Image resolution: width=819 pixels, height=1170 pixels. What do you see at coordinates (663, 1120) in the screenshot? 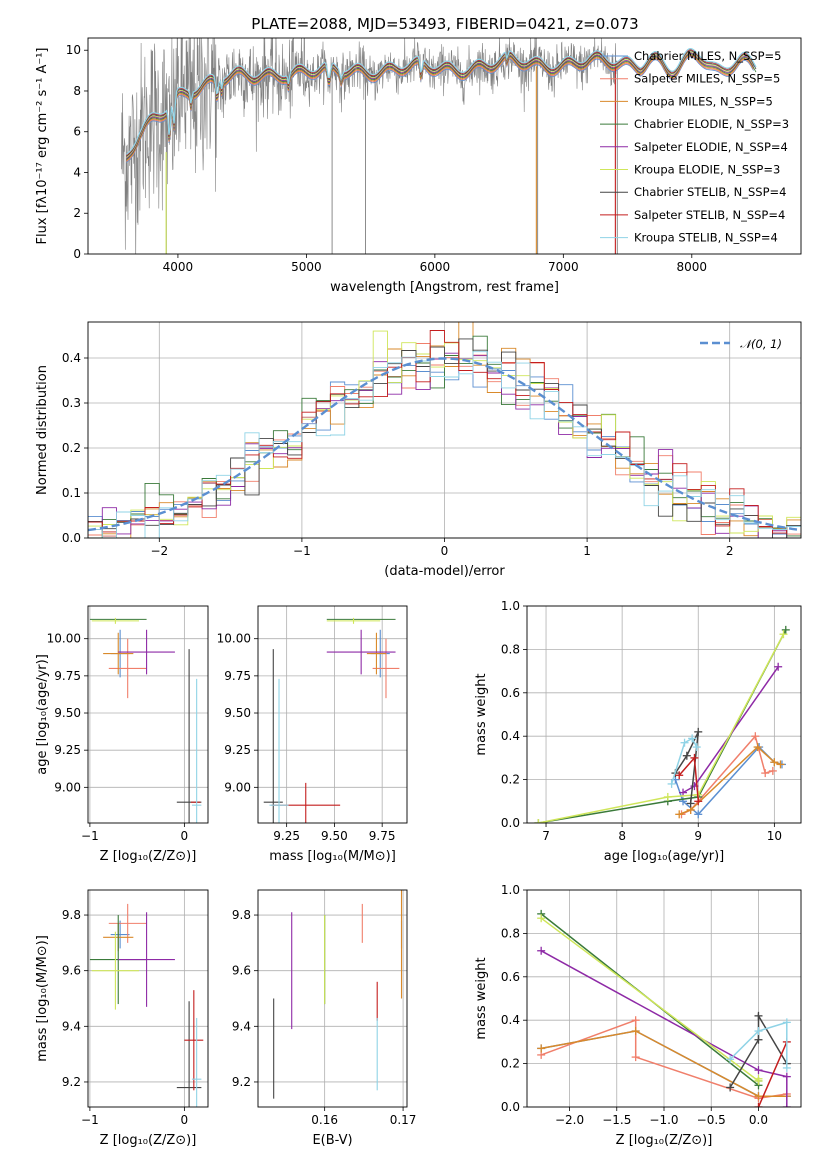
I see `x-tick-label: −1.0` at bounding box center [663, 1120].